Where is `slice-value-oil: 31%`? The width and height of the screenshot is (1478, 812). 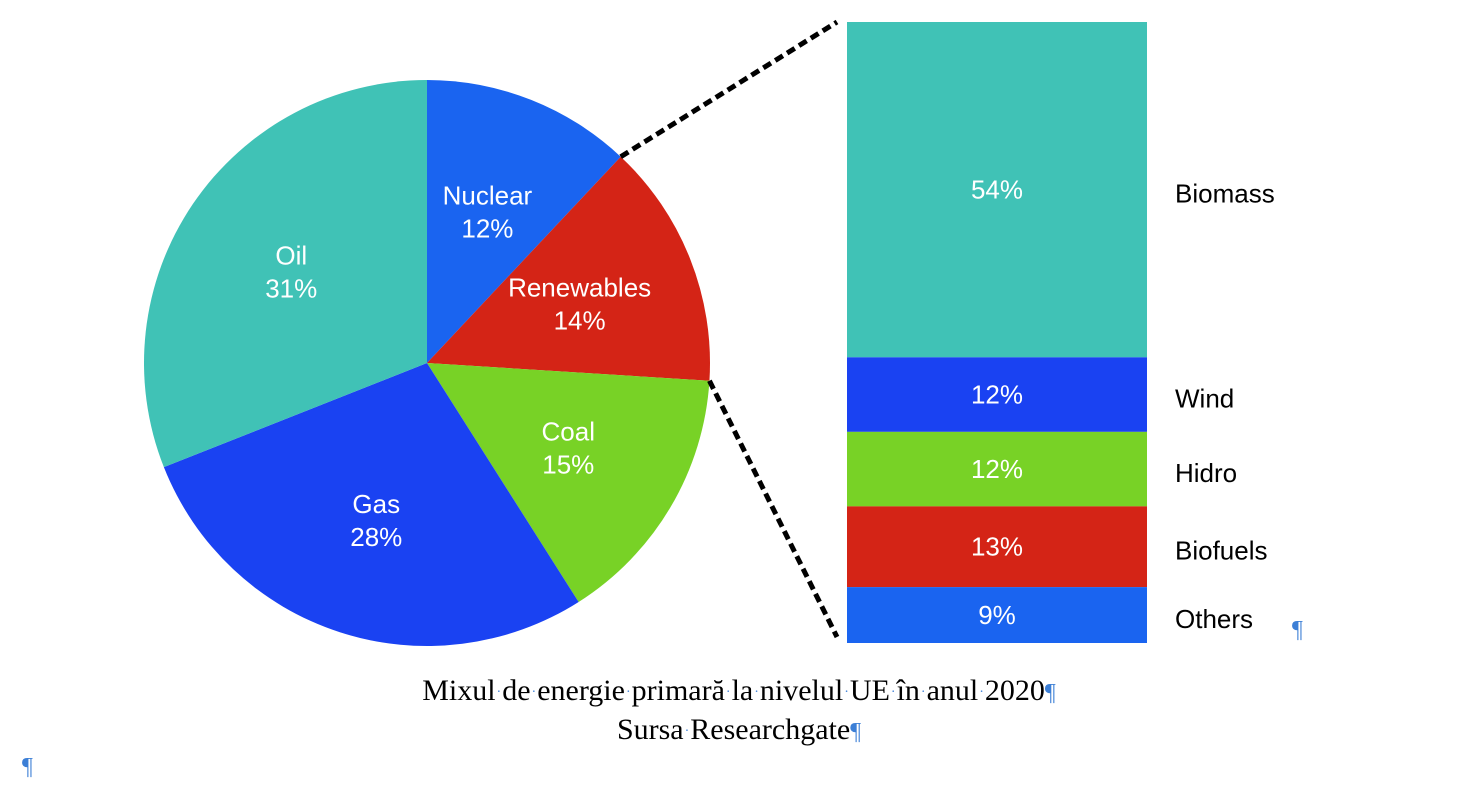 slice-value-oil: 31% is located at coordinates (291, 289).